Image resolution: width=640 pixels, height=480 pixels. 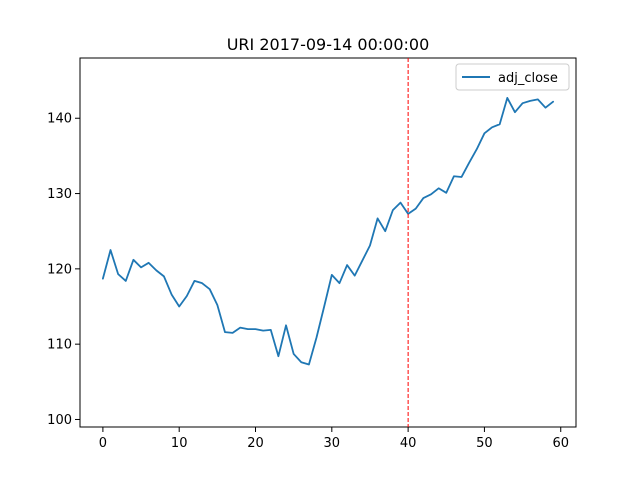 I want to click on x-tick-label: 30, so click(x=332, y=443).